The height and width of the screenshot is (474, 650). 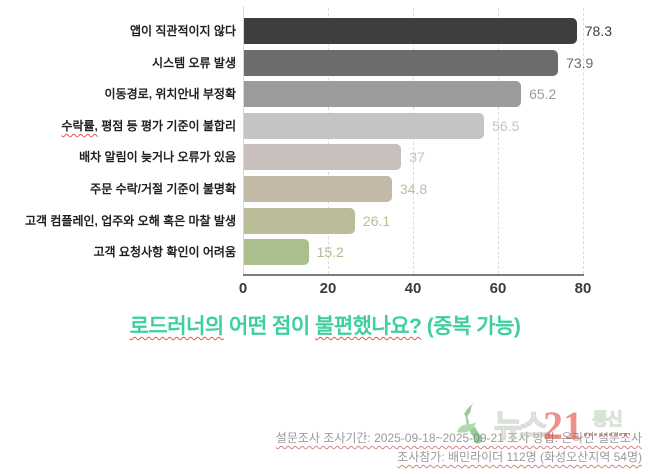 What do you see at coordinates (243, 140) in the screenshot?
I see `y-axis-line` at bounding box center [243, 140].